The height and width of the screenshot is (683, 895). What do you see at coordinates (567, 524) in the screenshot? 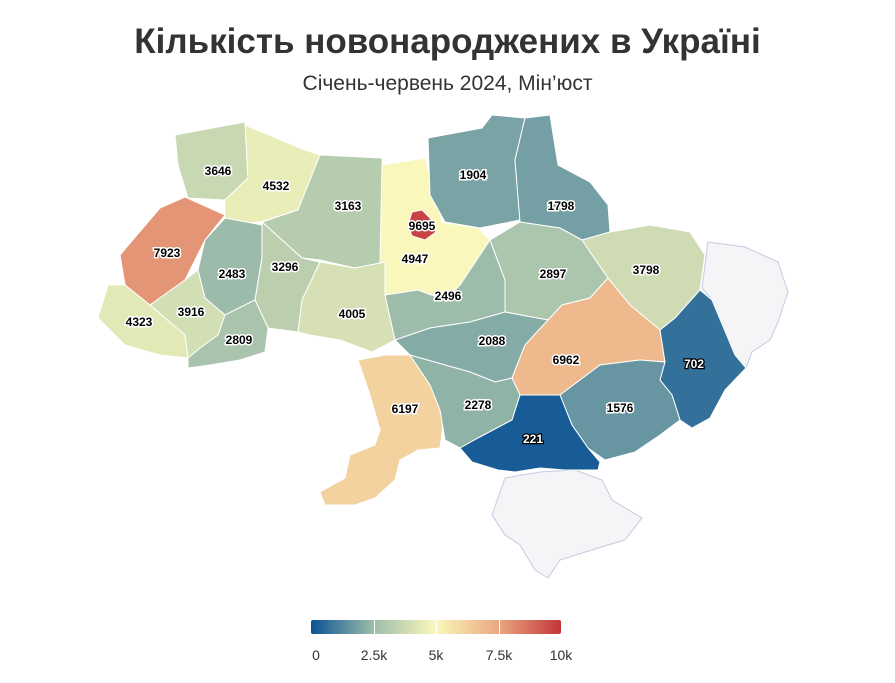
I see `region-crimea` at bounding box center [567, 524].